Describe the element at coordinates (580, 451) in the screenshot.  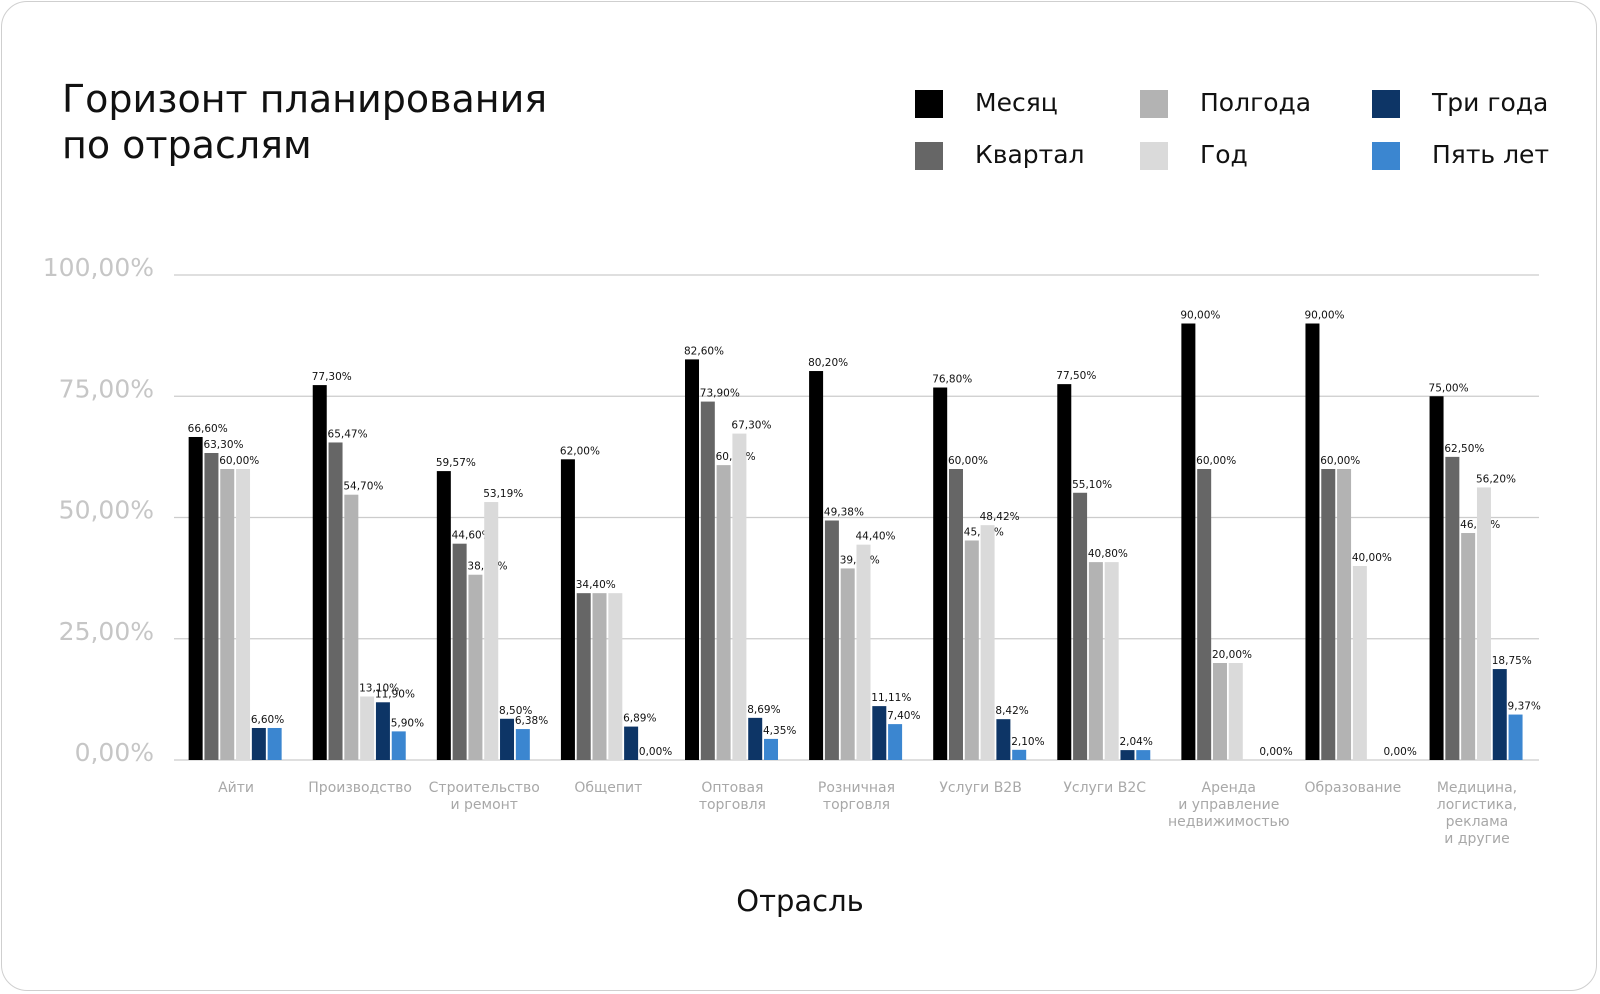
I see `value-label: 62,00%` at that location.